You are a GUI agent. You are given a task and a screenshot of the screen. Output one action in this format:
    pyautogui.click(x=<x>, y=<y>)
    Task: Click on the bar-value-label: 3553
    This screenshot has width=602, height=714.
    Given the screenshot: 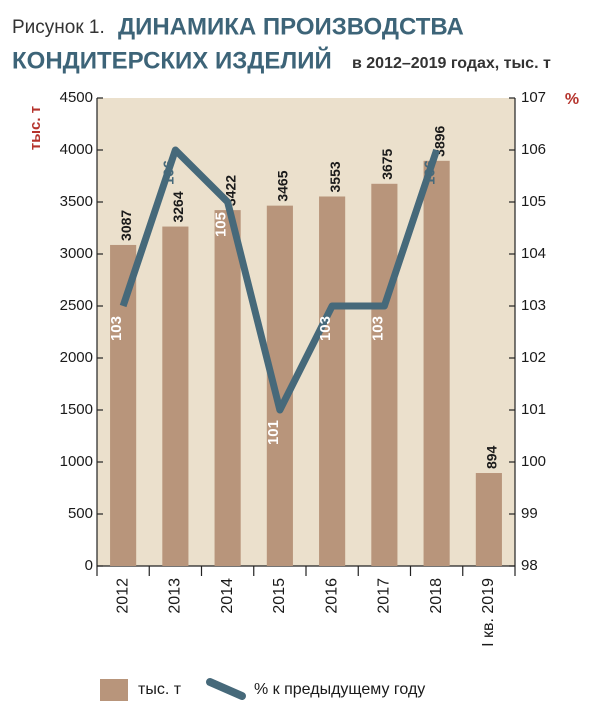 What is the action you would take?
    pyautogui.click(x=335, y=176)
    